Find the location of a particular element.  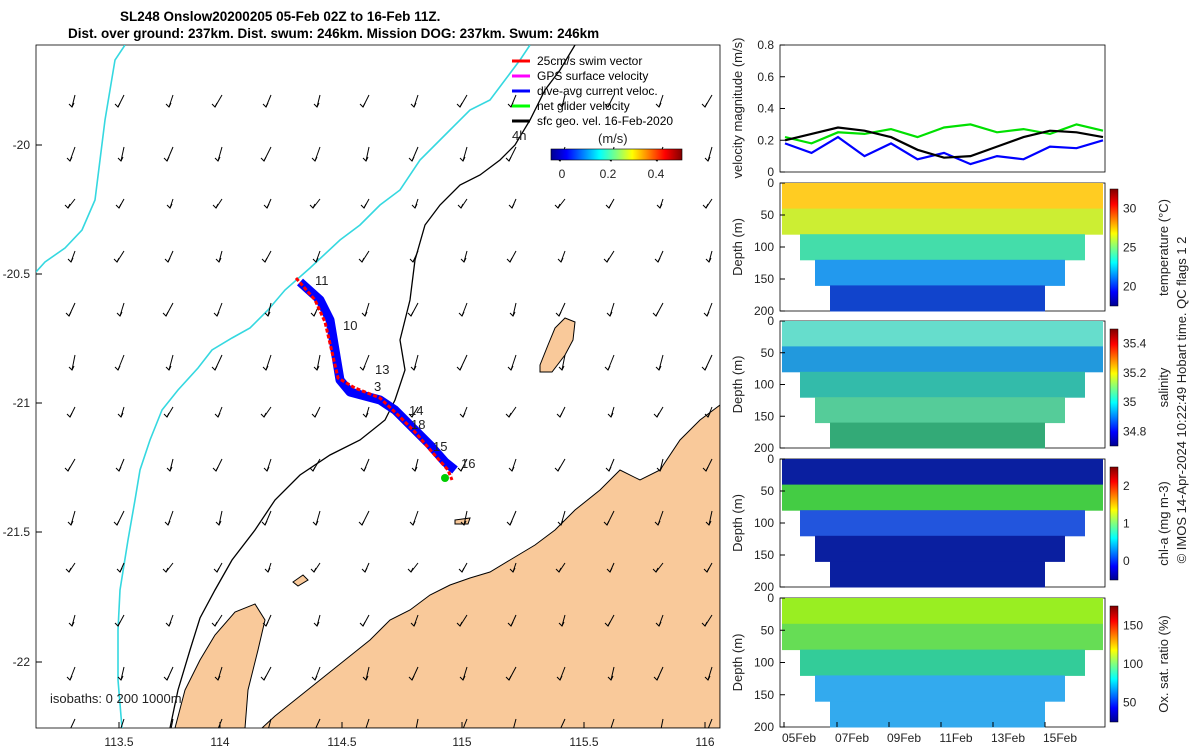

colorbar-tick: 34.8 is located at coordinates (1135, 431).